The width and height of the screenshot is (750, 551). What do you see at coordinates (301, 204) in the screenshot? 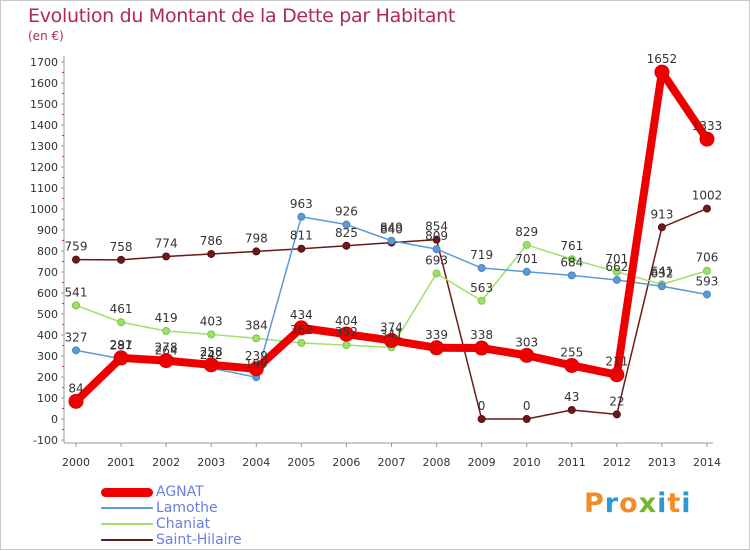
I see `data-label-lamothe: 963` at bounding box center [301, 204].